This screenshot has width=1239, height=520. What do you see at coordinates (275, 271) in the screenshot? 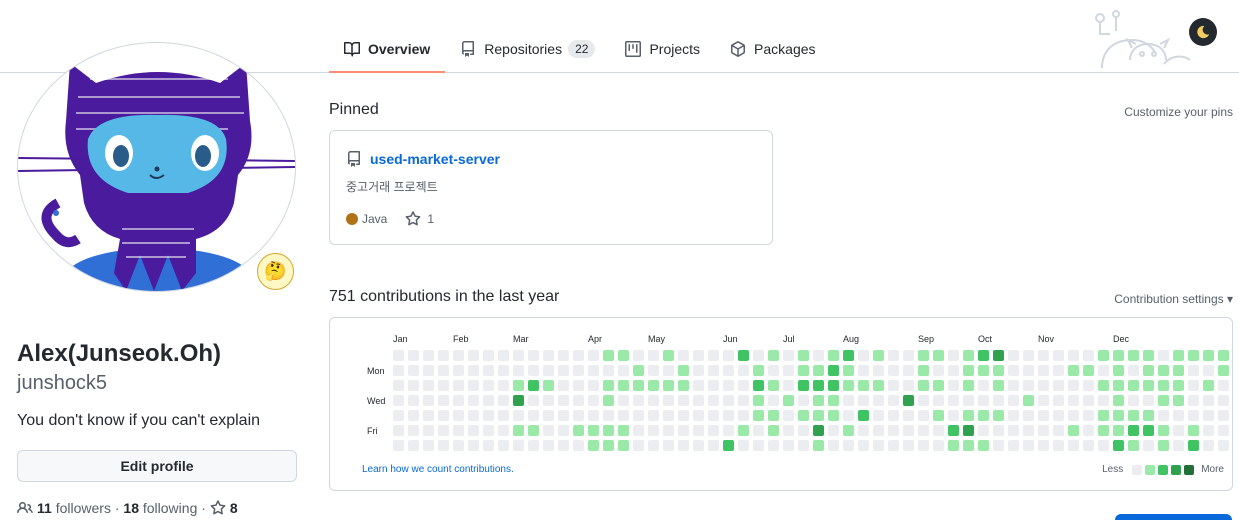
I see `status-emoji-button: 🤔` at bounding box center [275, 271].